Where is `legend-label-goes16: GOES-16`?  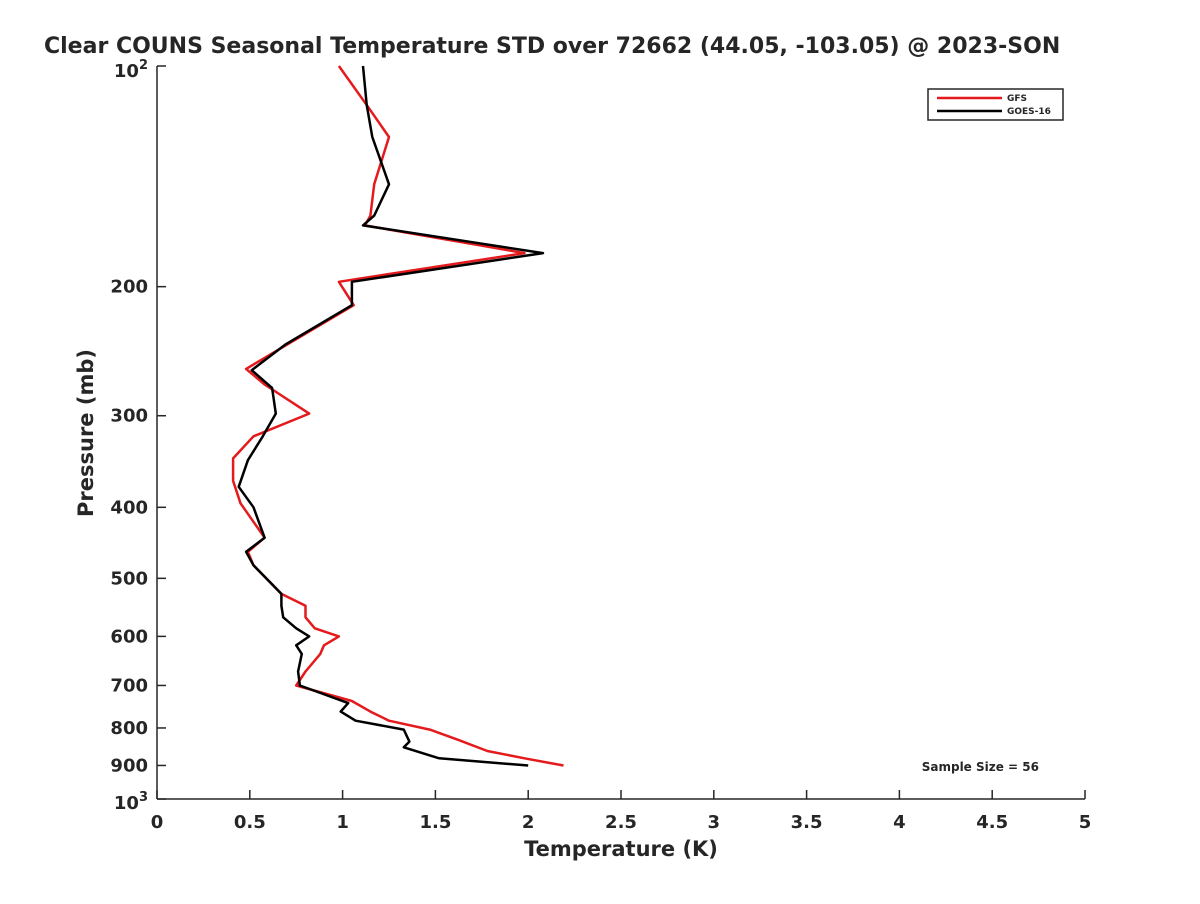
legend-label-goes16: GOES-16 is located at coordinates (1029, 112).